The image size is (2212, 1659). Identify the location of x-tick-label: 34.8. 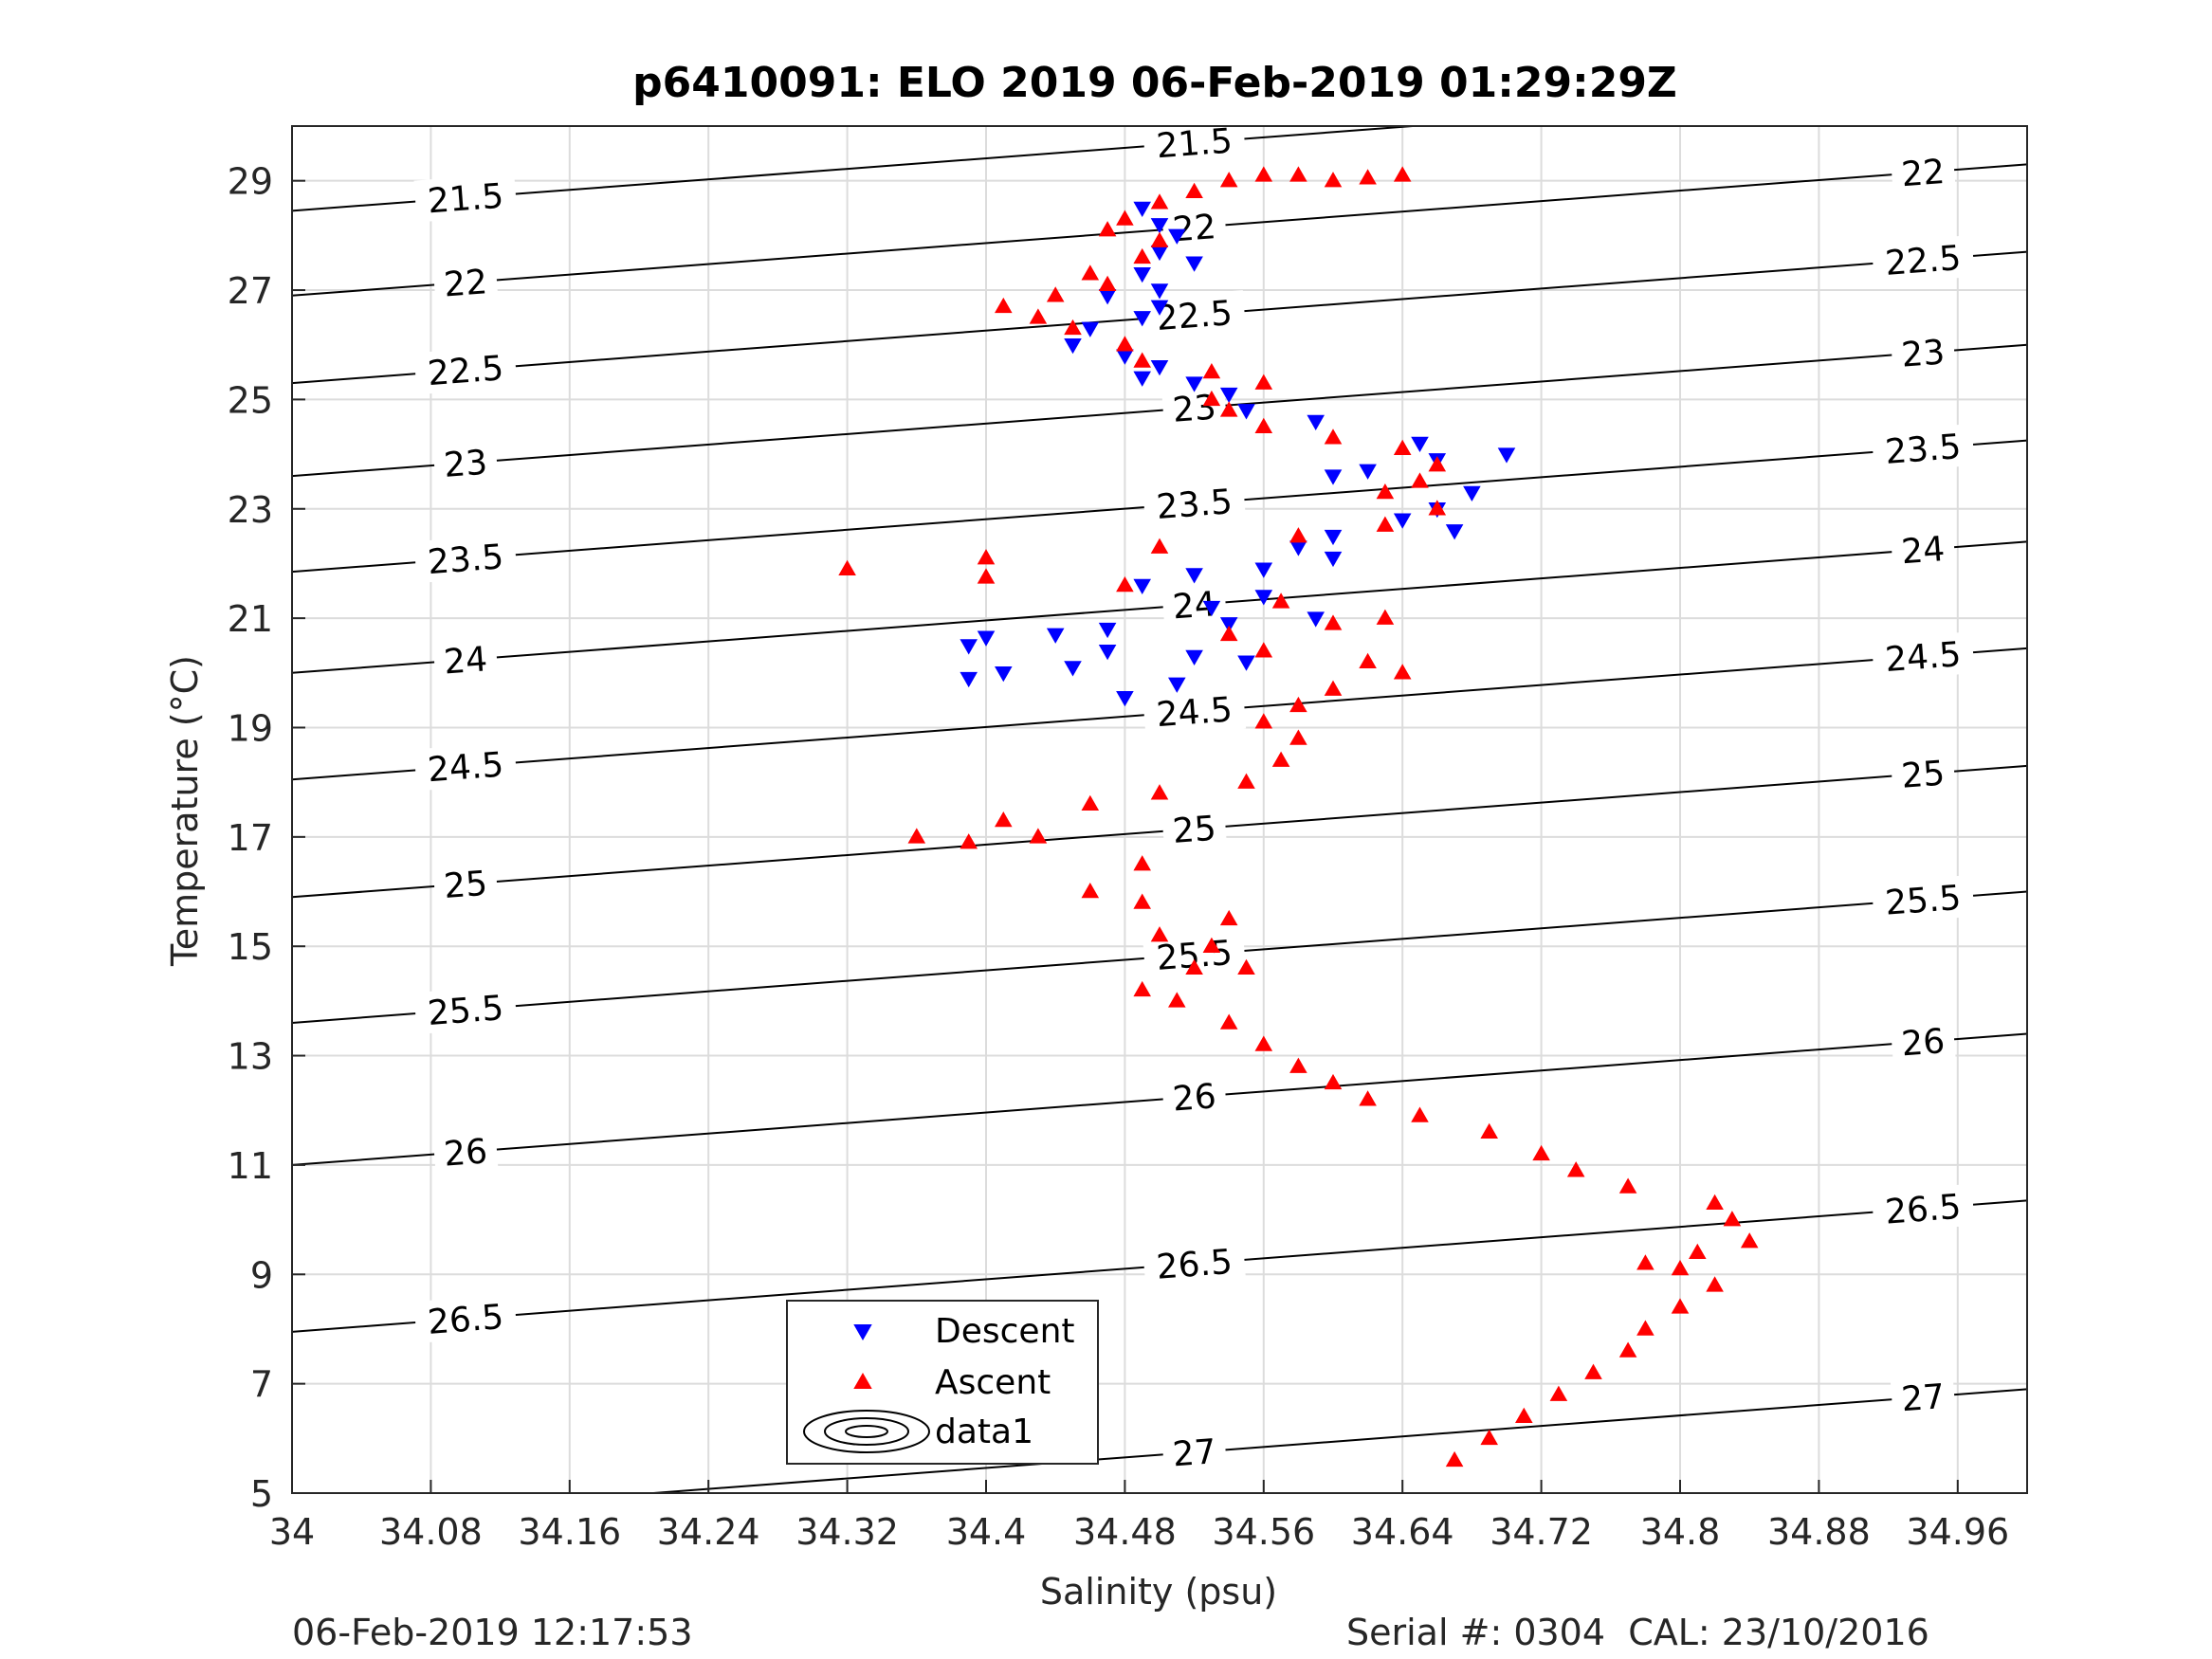
(1680, 1532).